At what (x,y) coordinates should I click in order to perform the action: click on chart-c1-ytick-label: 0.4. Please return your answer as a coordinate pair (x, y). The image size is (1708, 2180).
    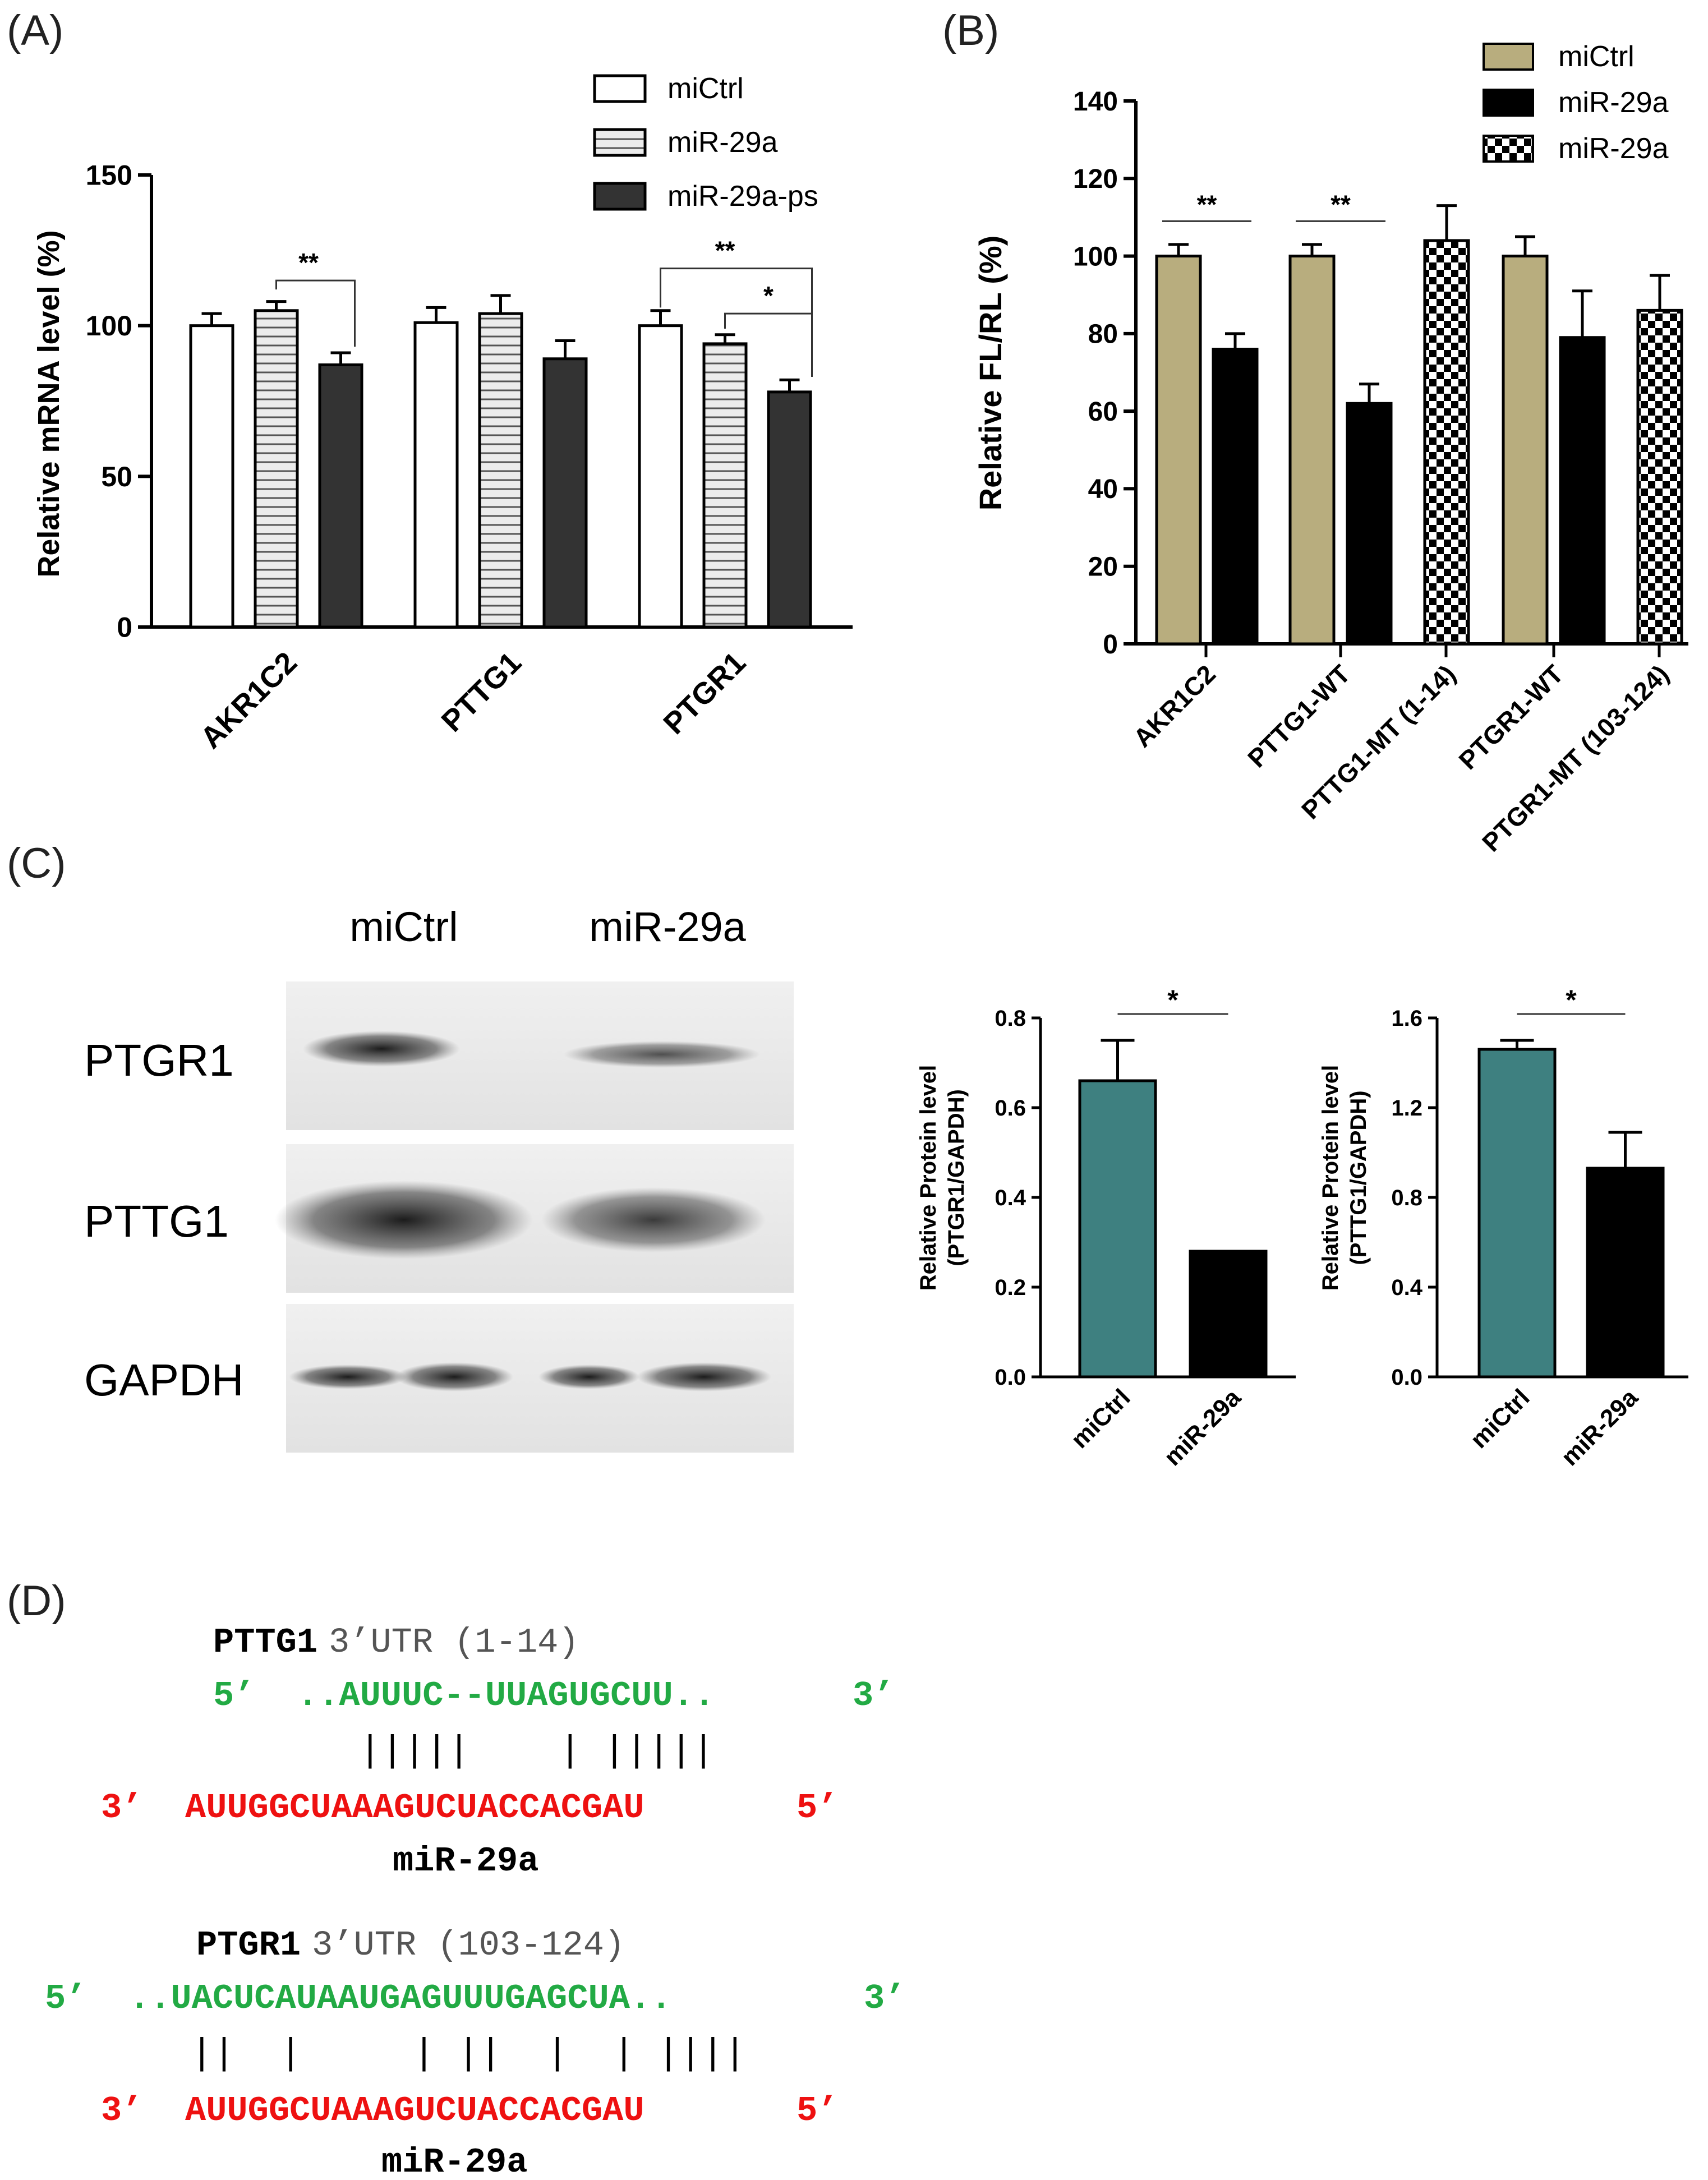
    Looking at the image, I should click on (1011, 1198).